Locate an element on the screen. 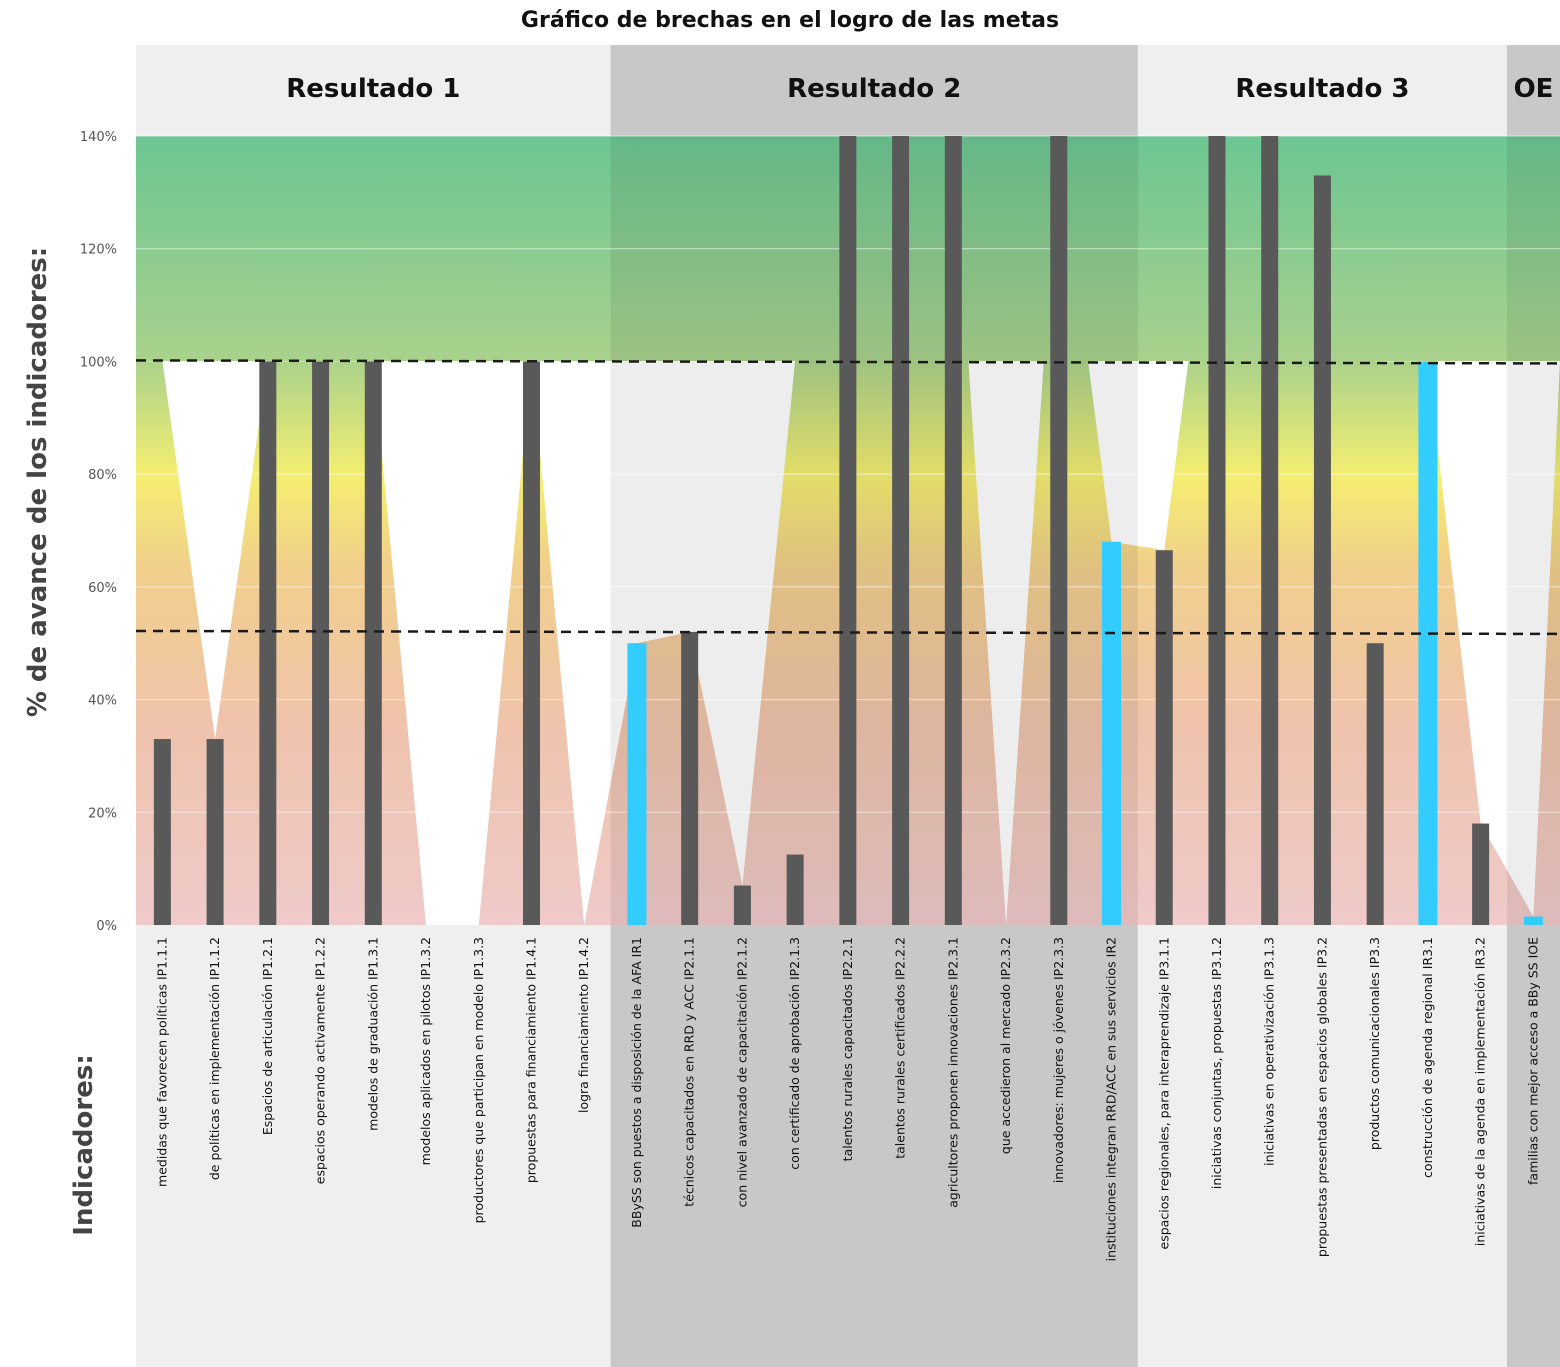 Image resolution: width=1560 pixels, height=1367 pixels. category-label: logra financiamiento IP1.4.2 is located at coordinates (583, 1025).